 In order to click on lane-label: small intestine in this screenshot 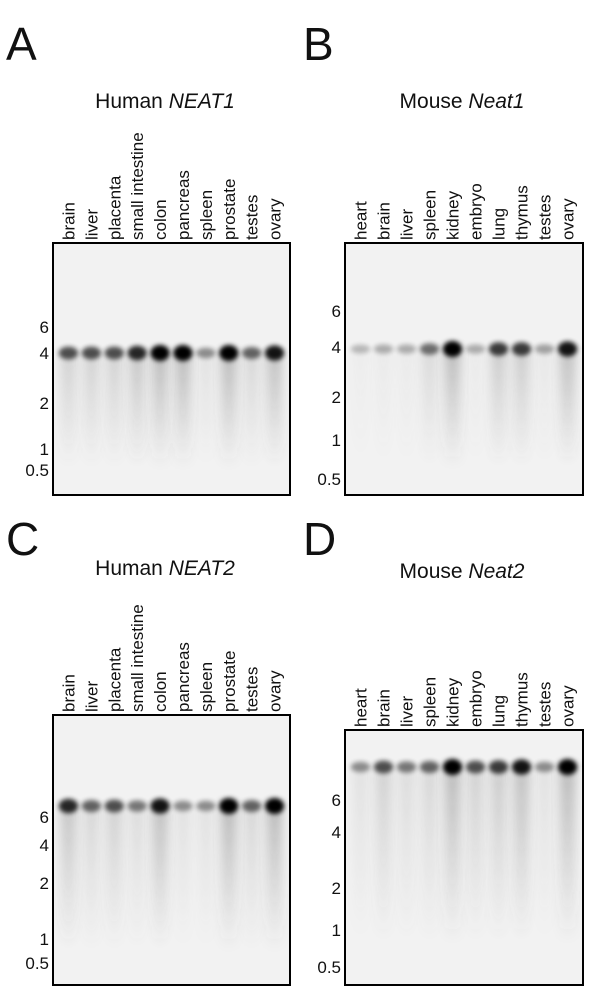, I will do `click(137, 186)`.